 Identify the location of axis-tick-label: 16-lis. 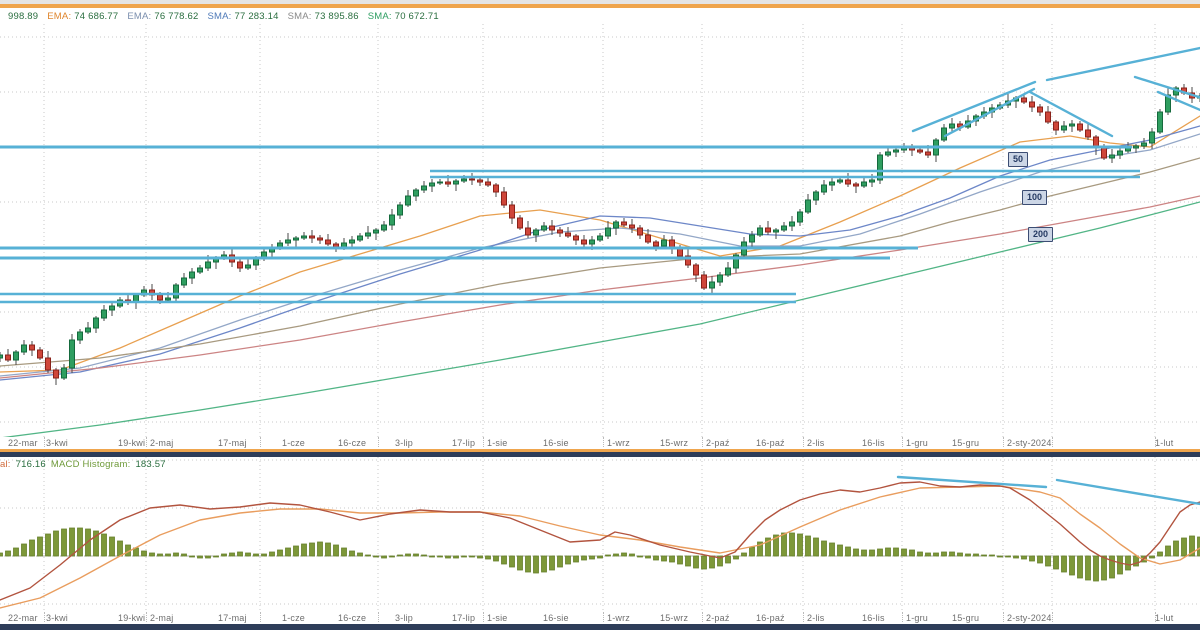
(873, 618).